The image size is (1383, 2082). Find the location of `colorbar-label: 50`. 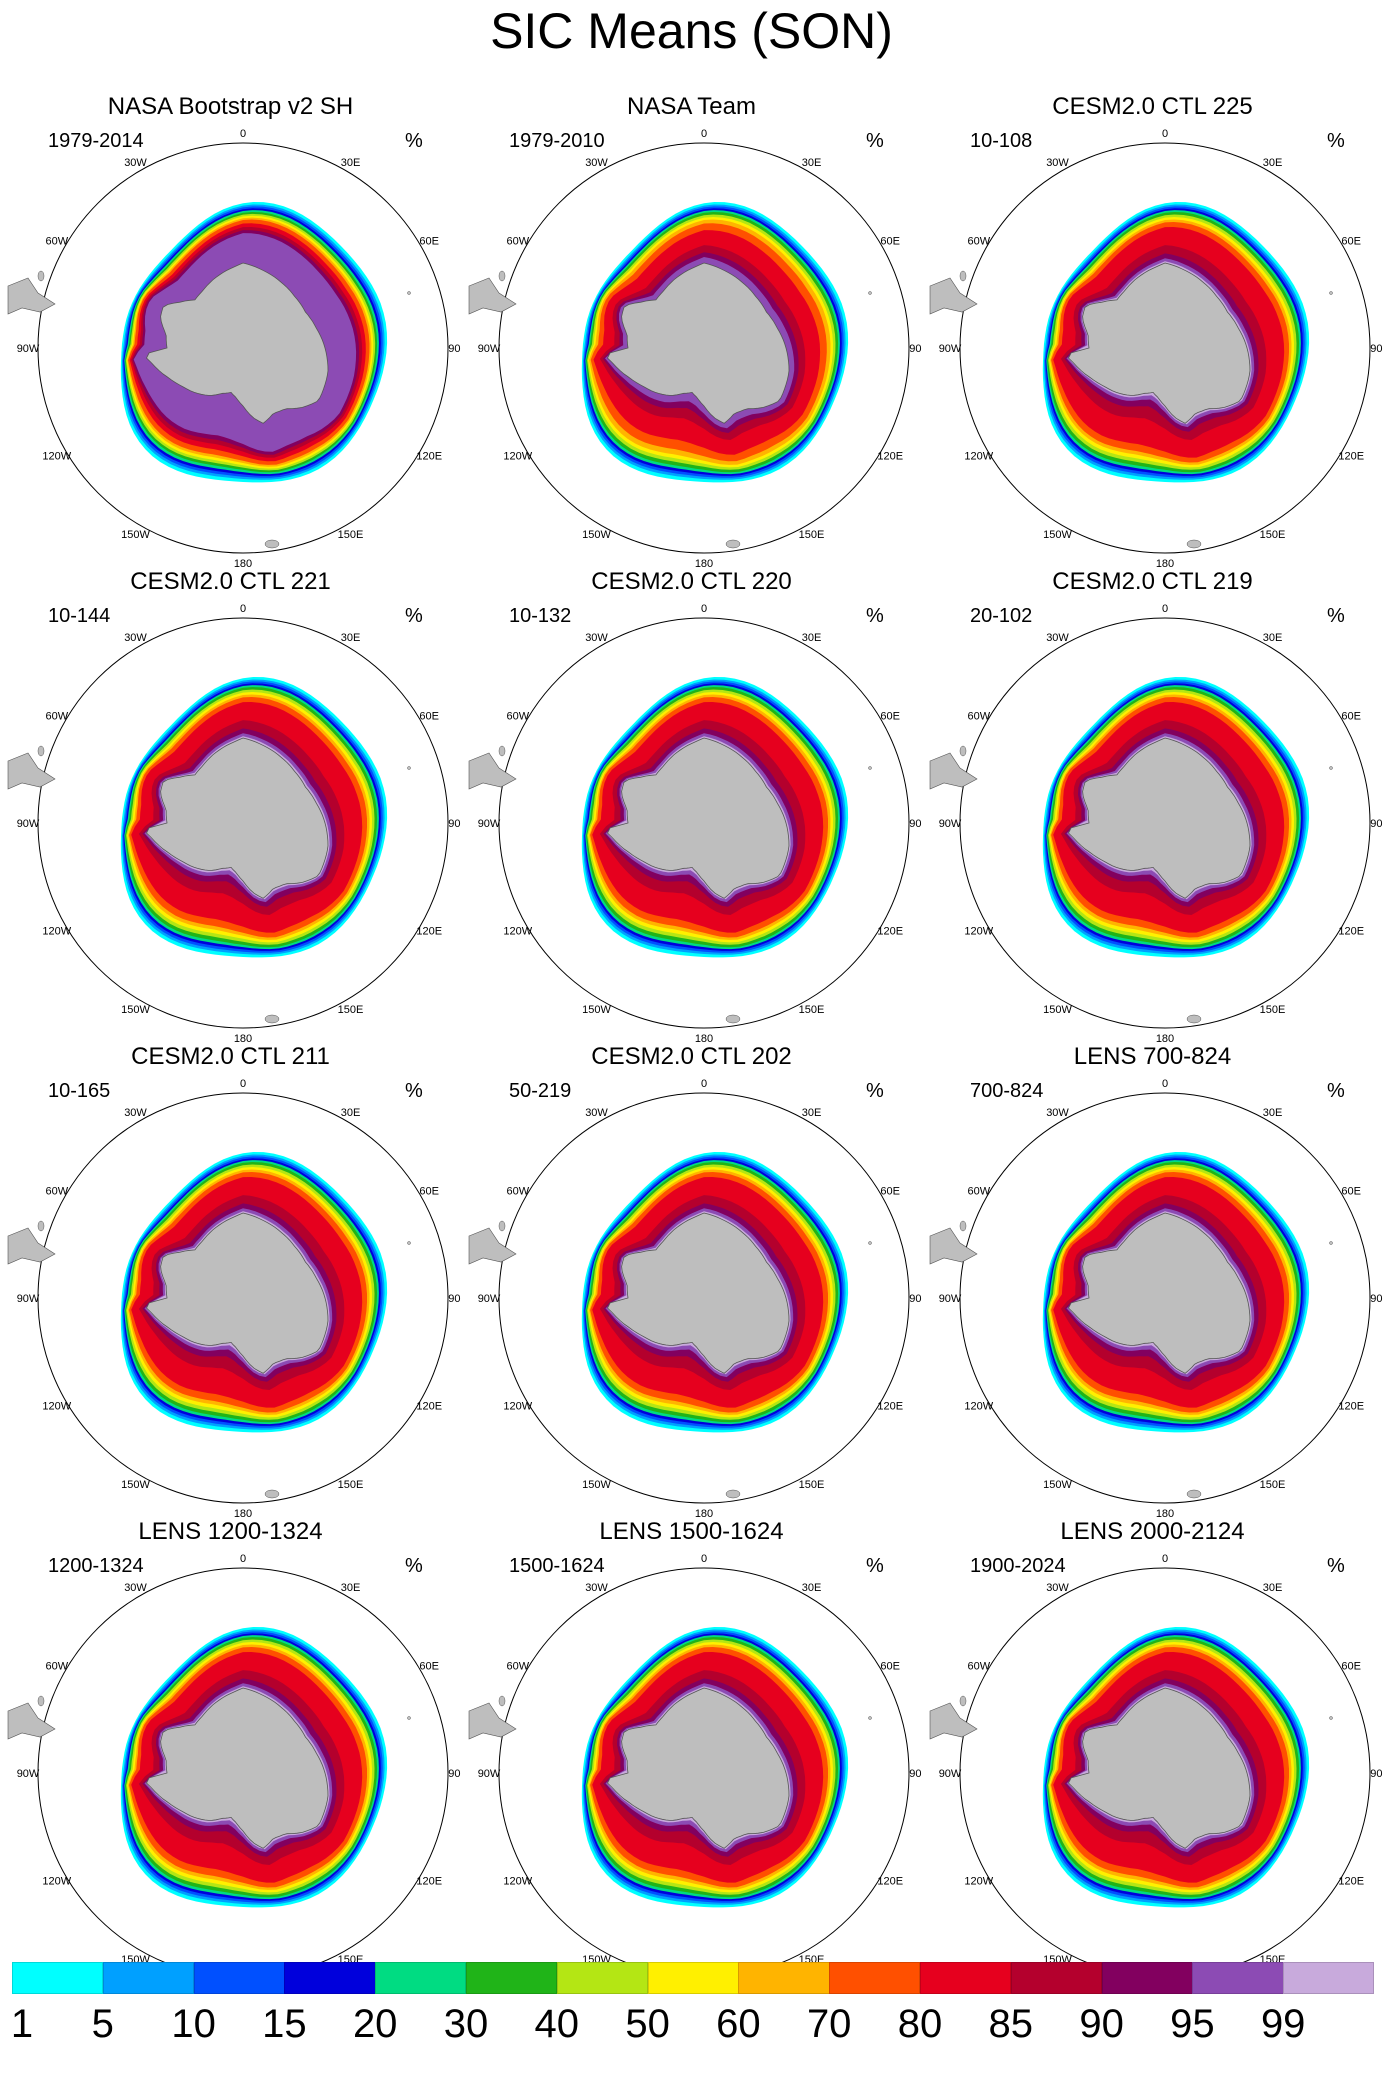

colorbar-label: 50 is located at coordinates (647, 2024).